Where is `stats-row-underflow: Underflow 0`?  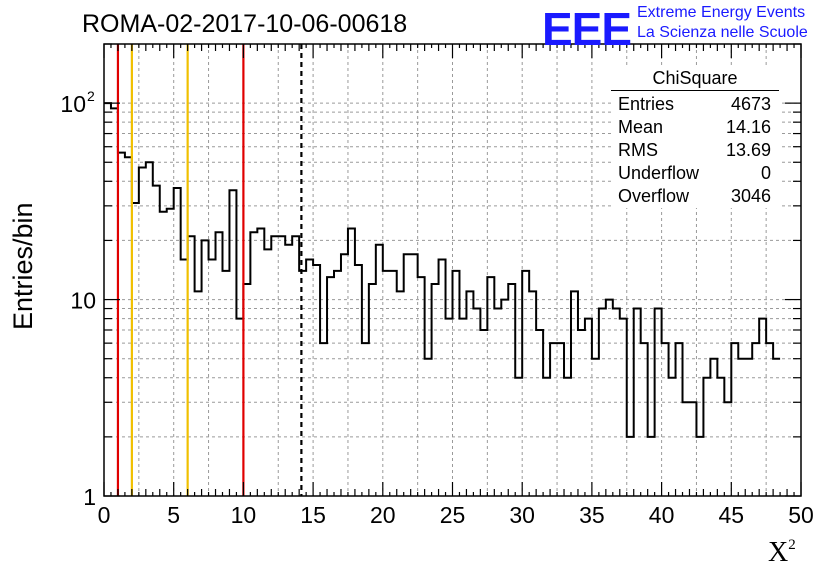 stats-row-underflow: Underflow 0 is located at coordinates (695, 173).